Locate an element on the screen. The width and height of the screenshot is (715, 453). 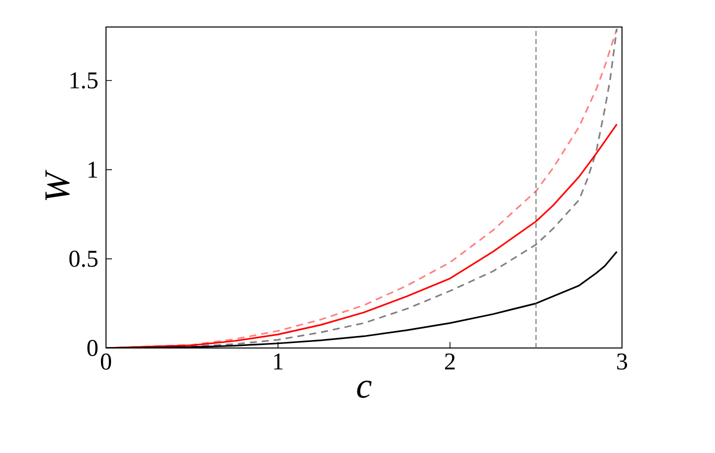
x-axis-title: c is located at coordinates (364, 389).